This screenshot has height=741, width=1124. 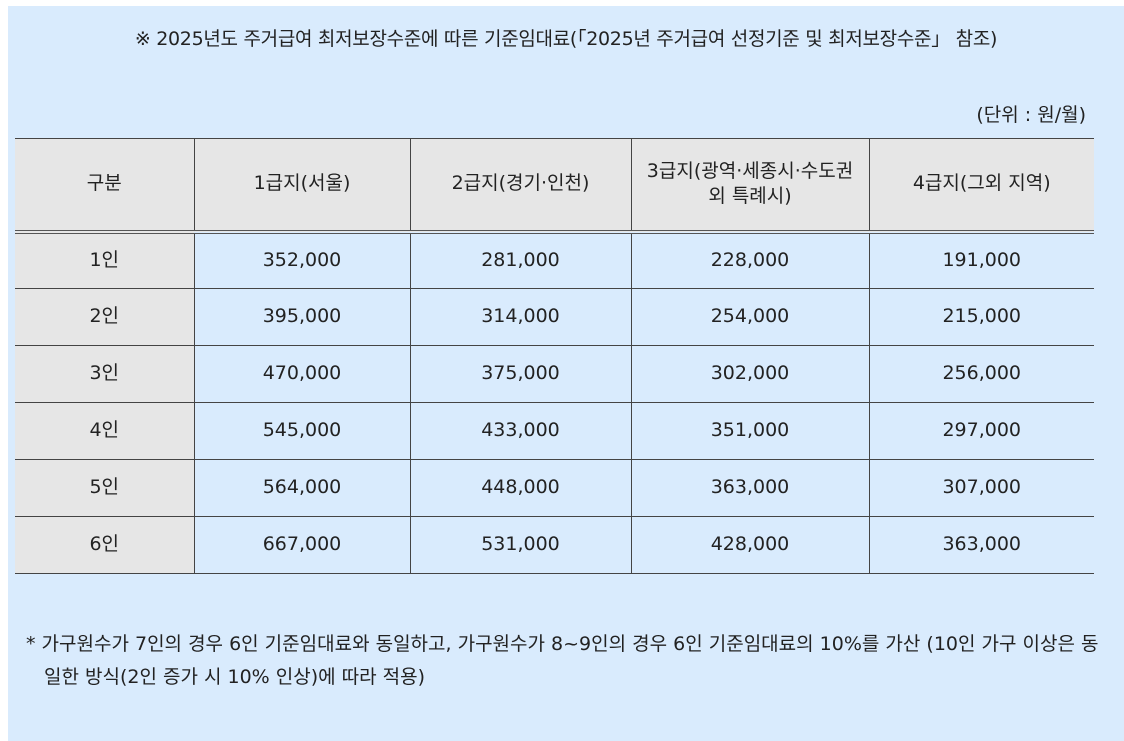 I want to click on table-cell: 531,000, so click(x=520, y=545).